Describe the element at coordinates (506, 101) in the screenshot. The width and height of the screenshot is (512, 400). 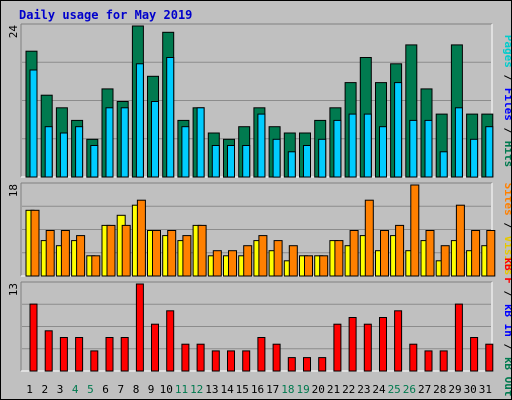
I see `legend-hits-files-pages: Pages / Files / Hits` at that location.